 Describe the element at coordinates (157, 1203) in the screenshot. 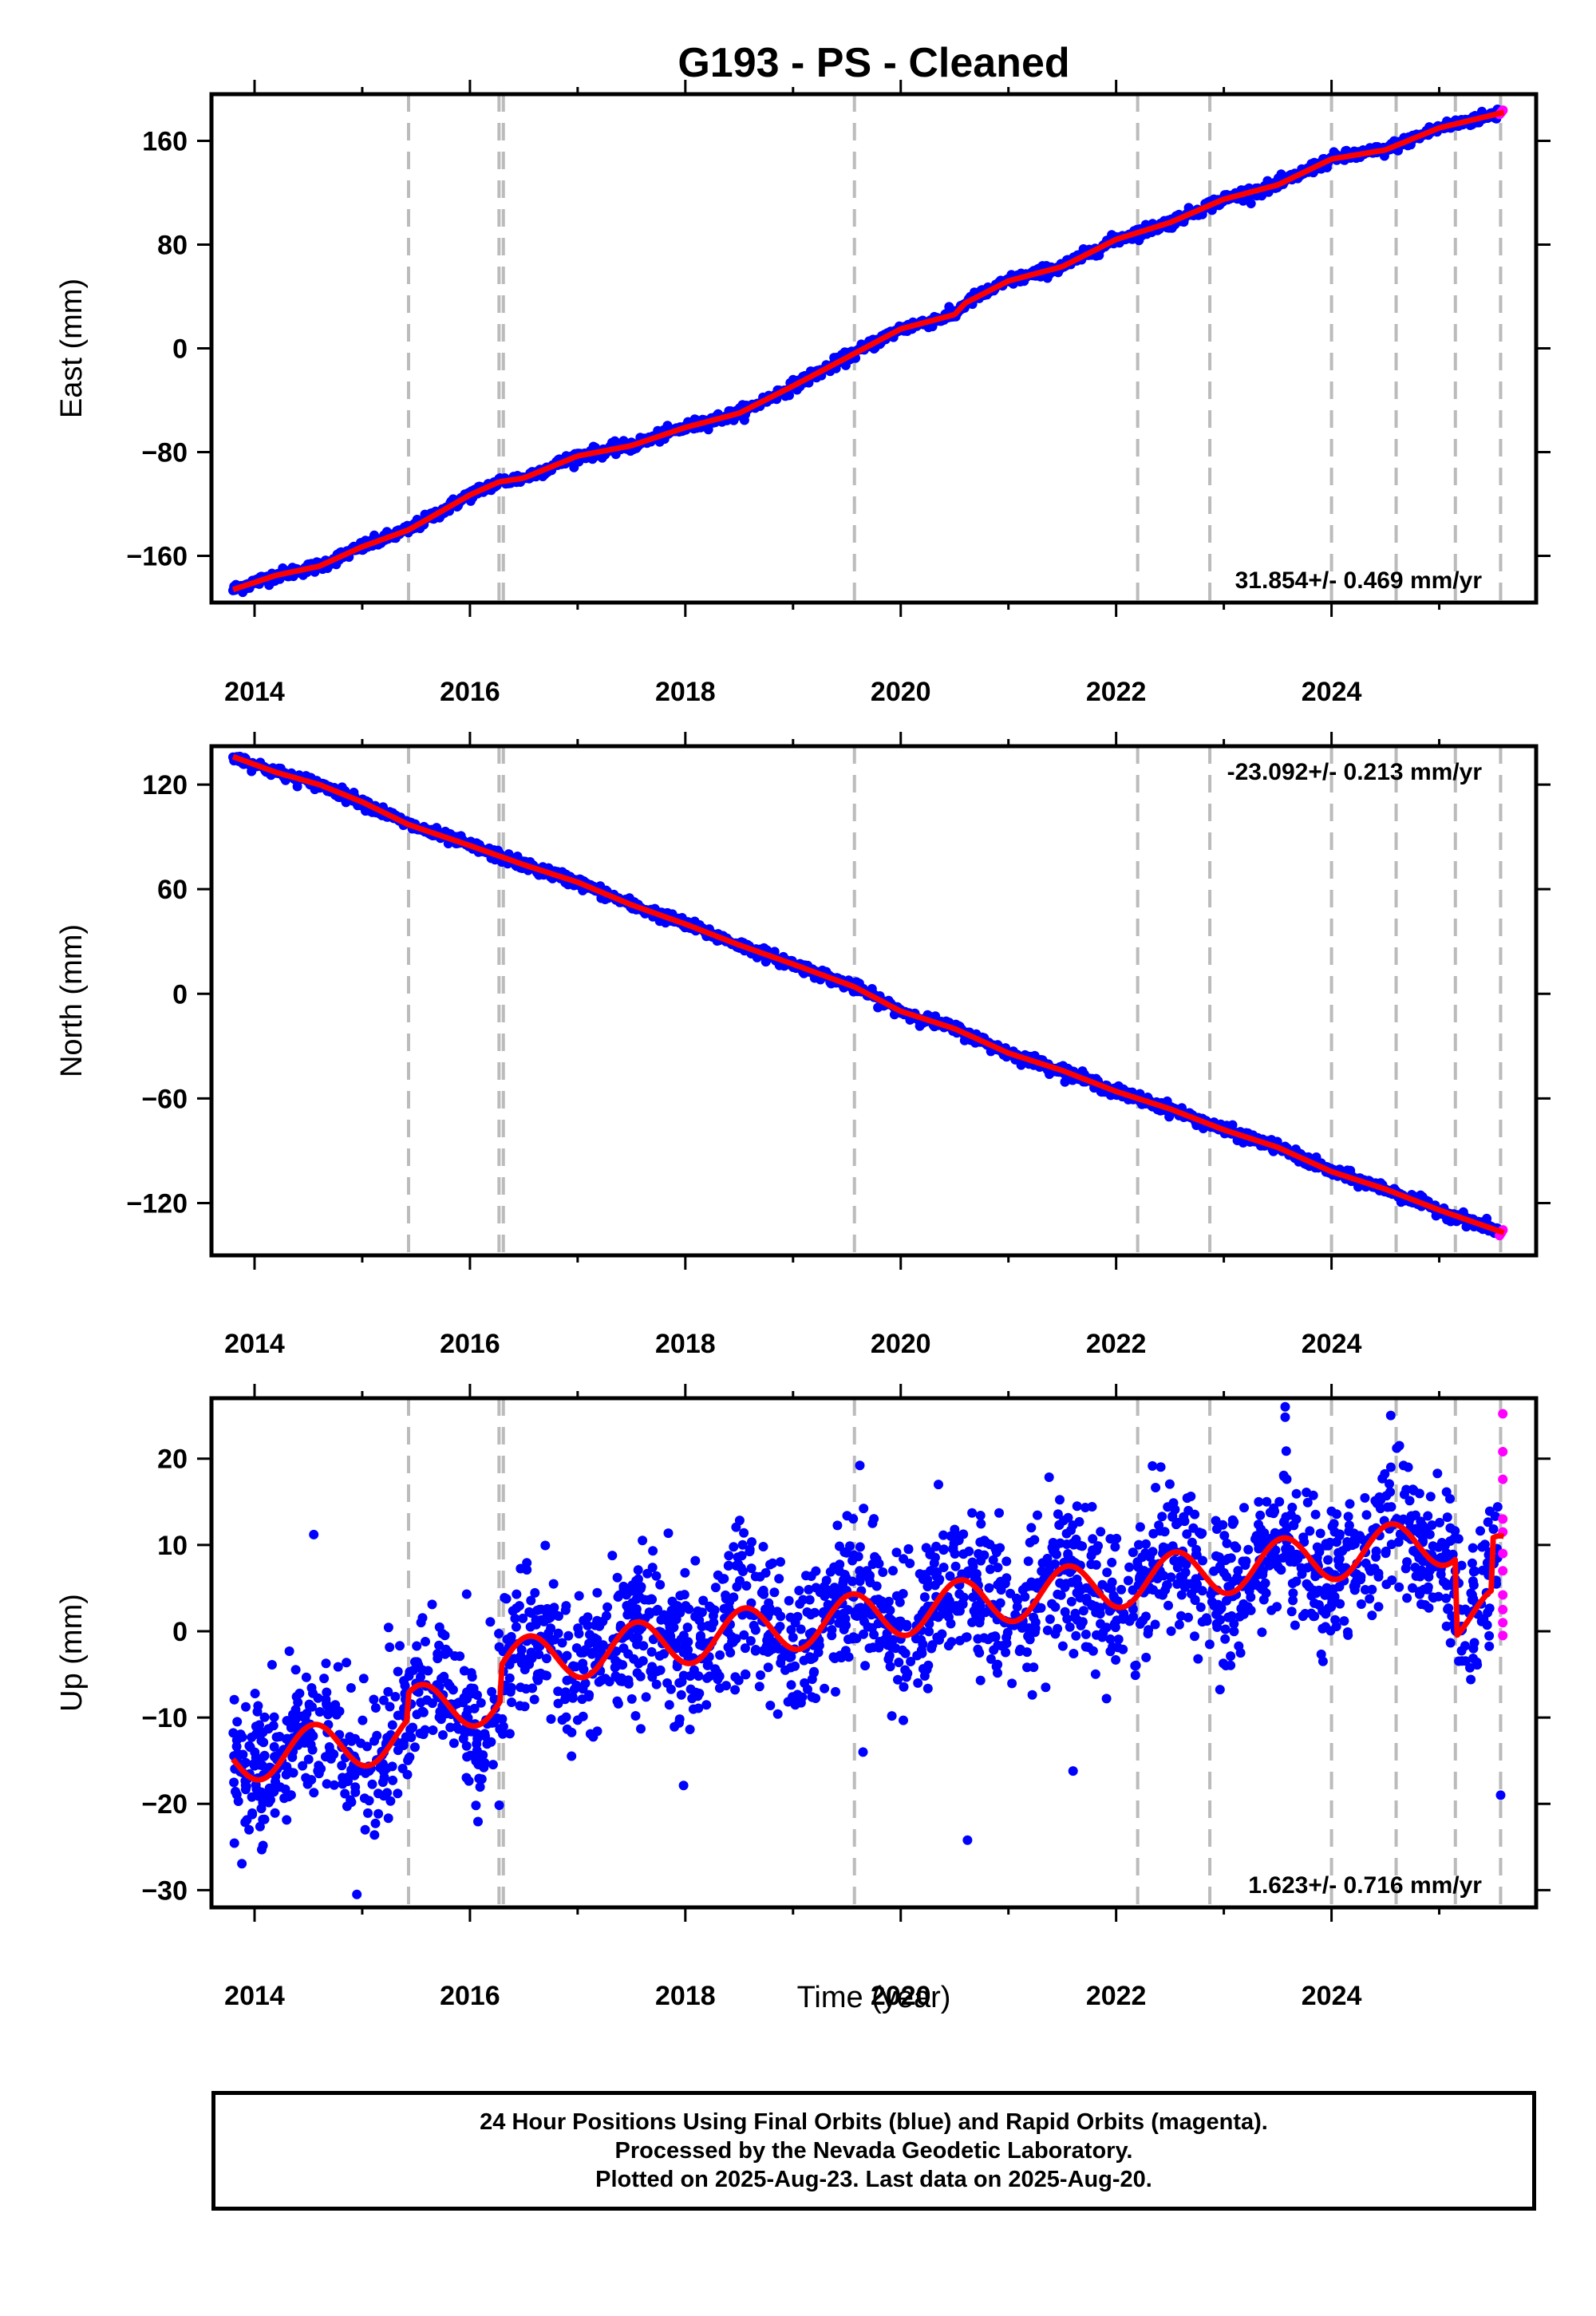

I see `y-tick-label: −120` at that location.